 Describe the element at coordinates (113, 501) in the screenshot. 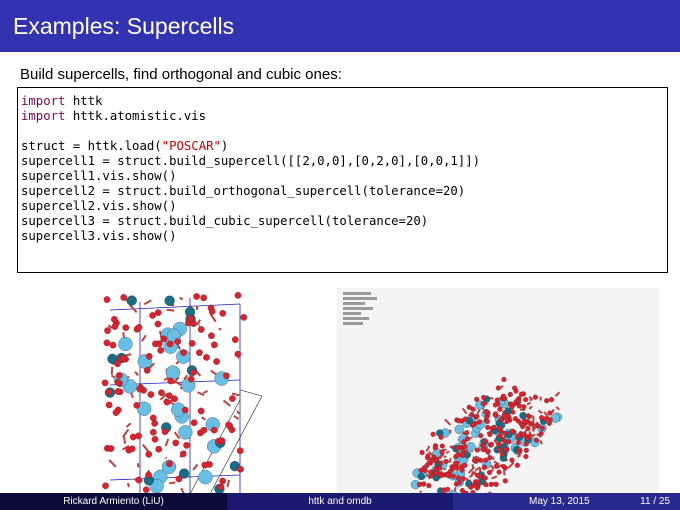

I see `footer-author: Rickard Armiento (LiU)` at that location.